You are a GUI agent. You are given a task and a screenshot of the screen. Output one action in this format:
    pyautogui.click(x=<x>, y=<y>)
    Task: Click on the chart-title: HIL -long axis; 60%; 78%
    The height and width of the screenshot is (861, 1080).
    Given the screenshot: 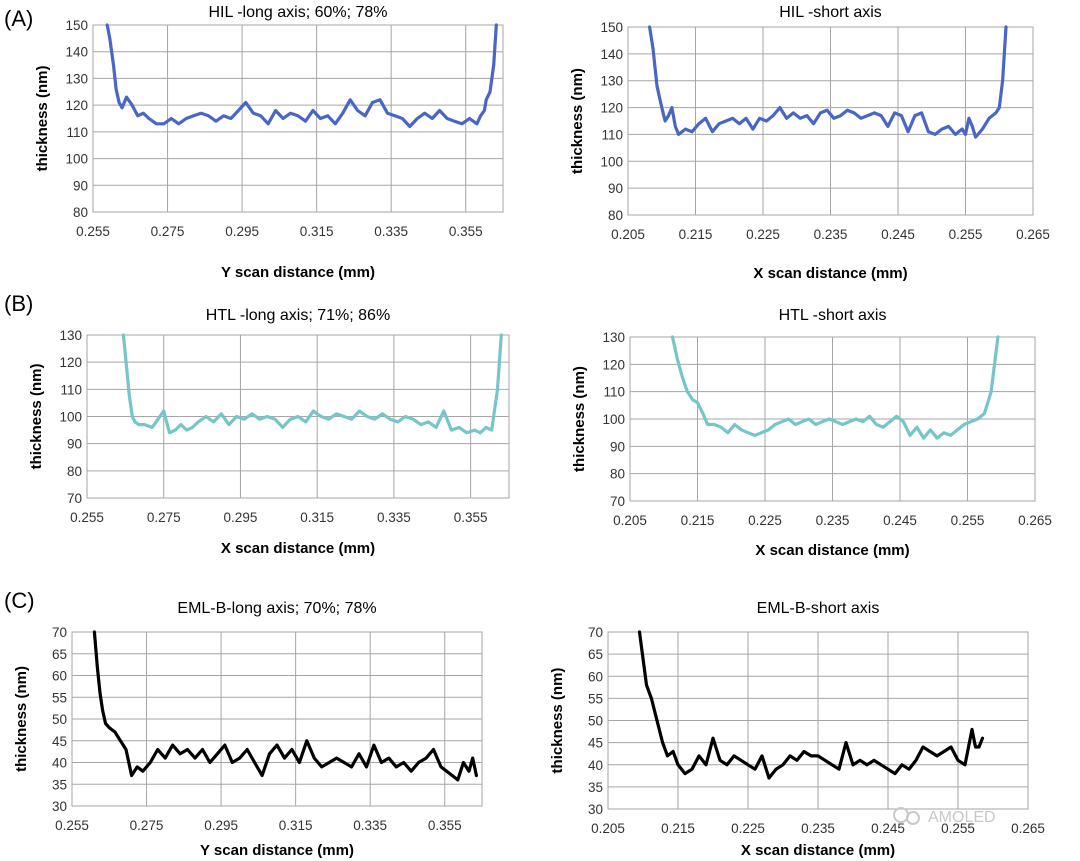 What is the action you would take?
    pyautogui.click(x=297, y=12)
    